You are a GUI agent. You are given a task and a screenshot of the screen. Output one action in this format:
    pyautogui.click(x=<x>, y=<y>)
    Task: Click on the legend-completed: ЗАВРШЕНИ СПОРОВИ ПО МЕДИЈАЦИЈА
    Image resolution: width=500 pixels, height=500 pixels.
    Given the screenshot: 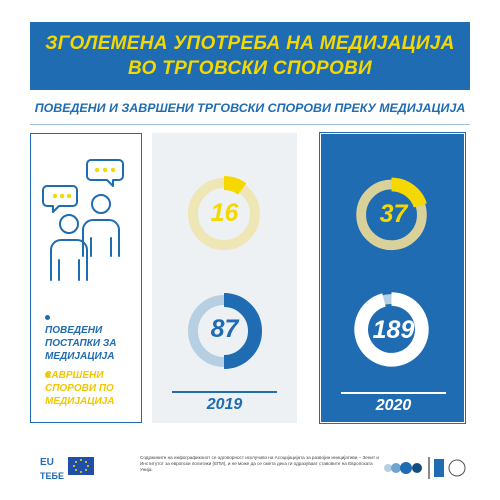 What is the action you would take?
    pyautogui.click(x=93, y=388)
    